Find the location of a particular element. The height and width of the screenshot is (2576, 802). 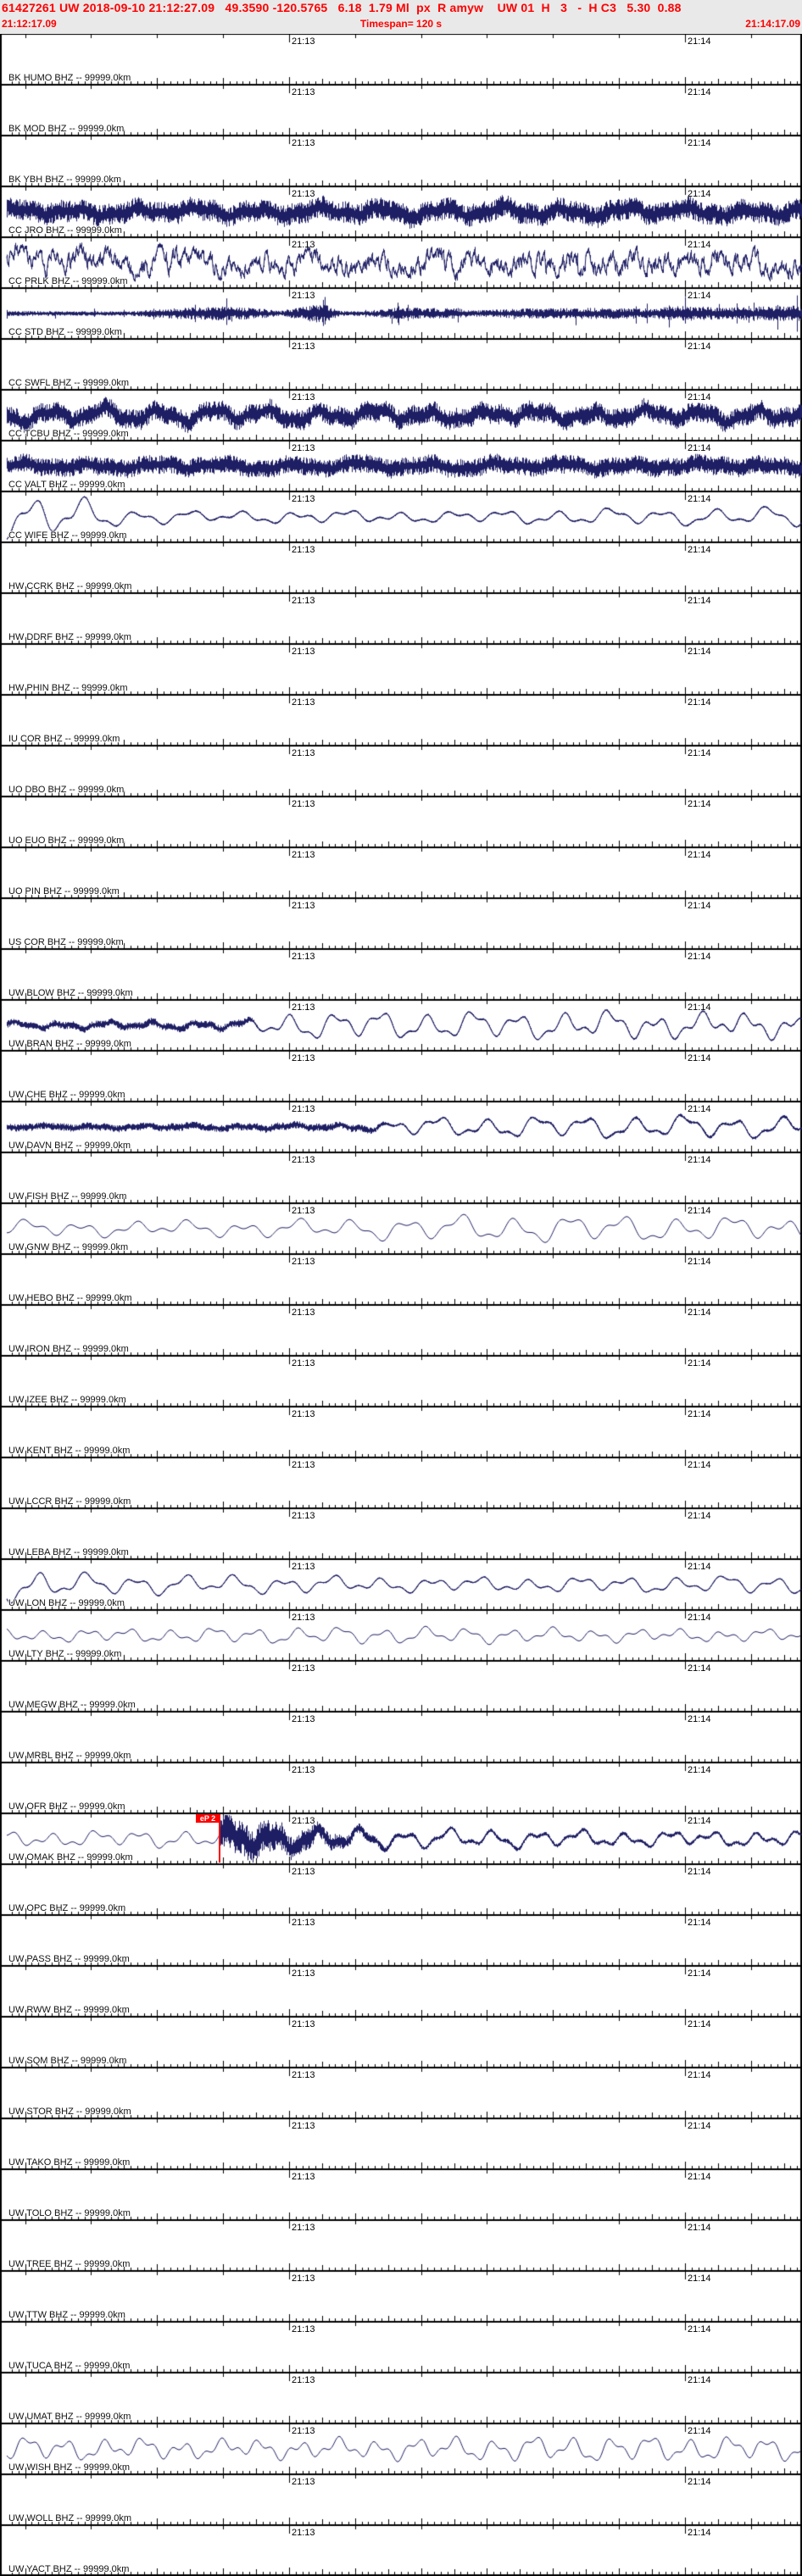

station-label-dbo: UO DBO BHZ -- 99999.0km is located at coordinates (66, 790).